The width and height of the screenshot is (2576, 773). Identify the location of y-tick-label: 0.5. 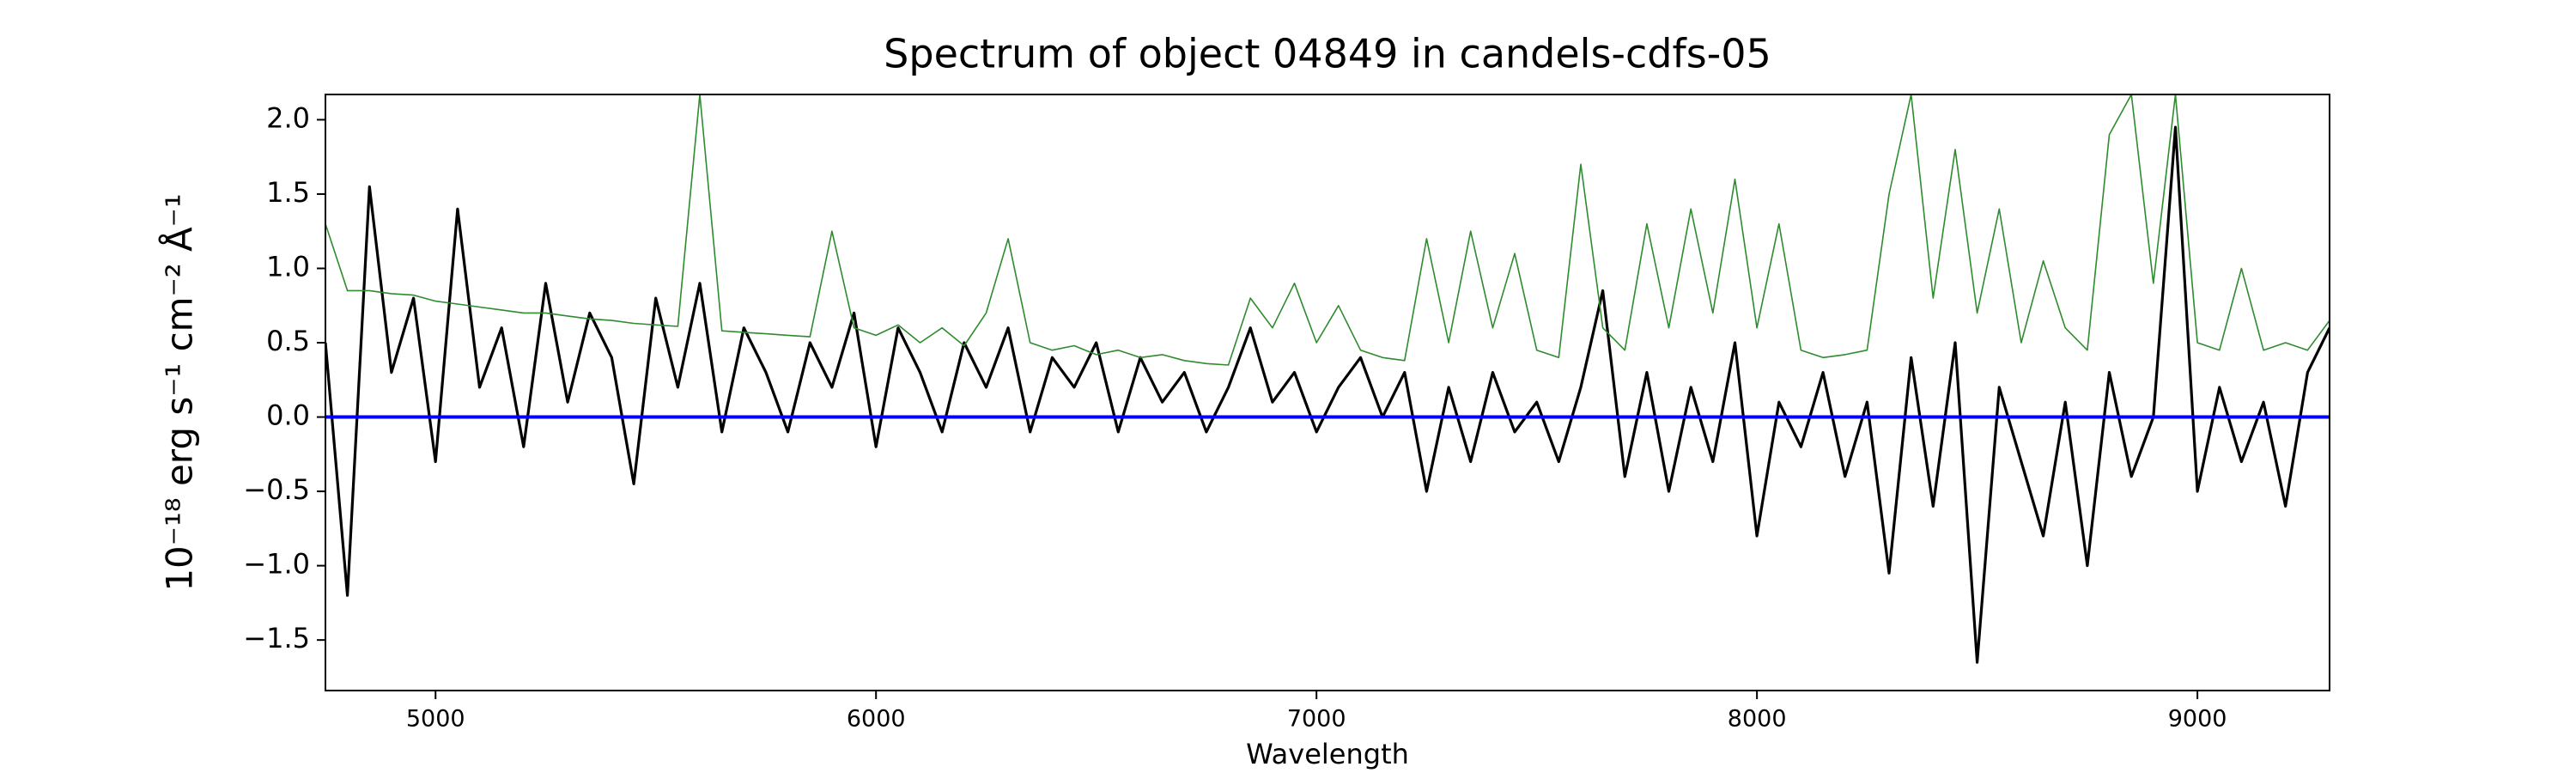
(288, 341).